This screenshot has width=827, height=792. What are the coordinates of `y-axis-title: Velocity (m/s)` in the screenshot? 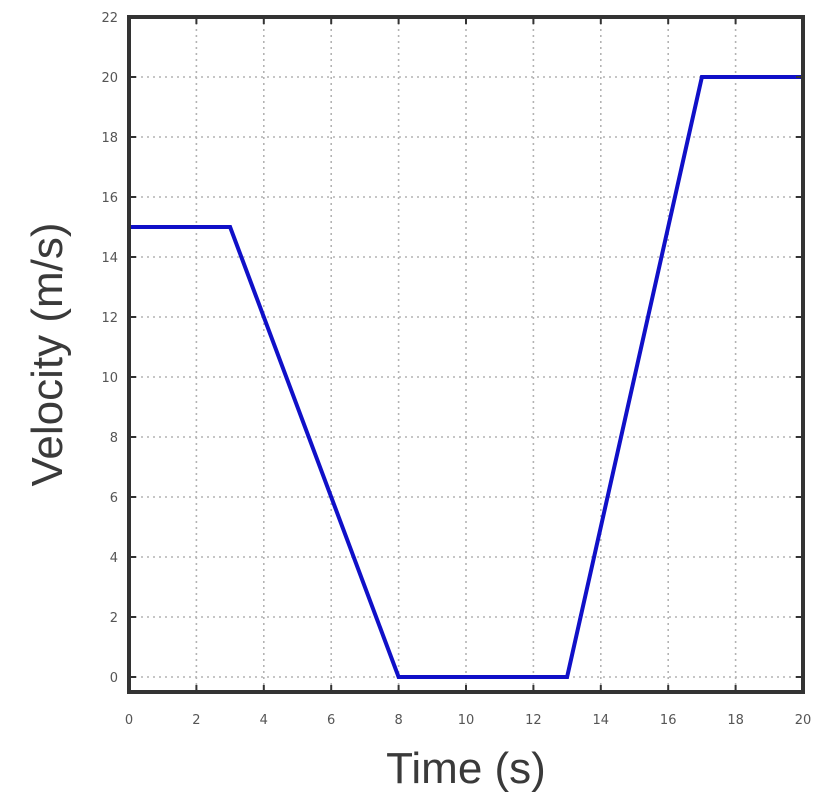 It's located at (47, 354).